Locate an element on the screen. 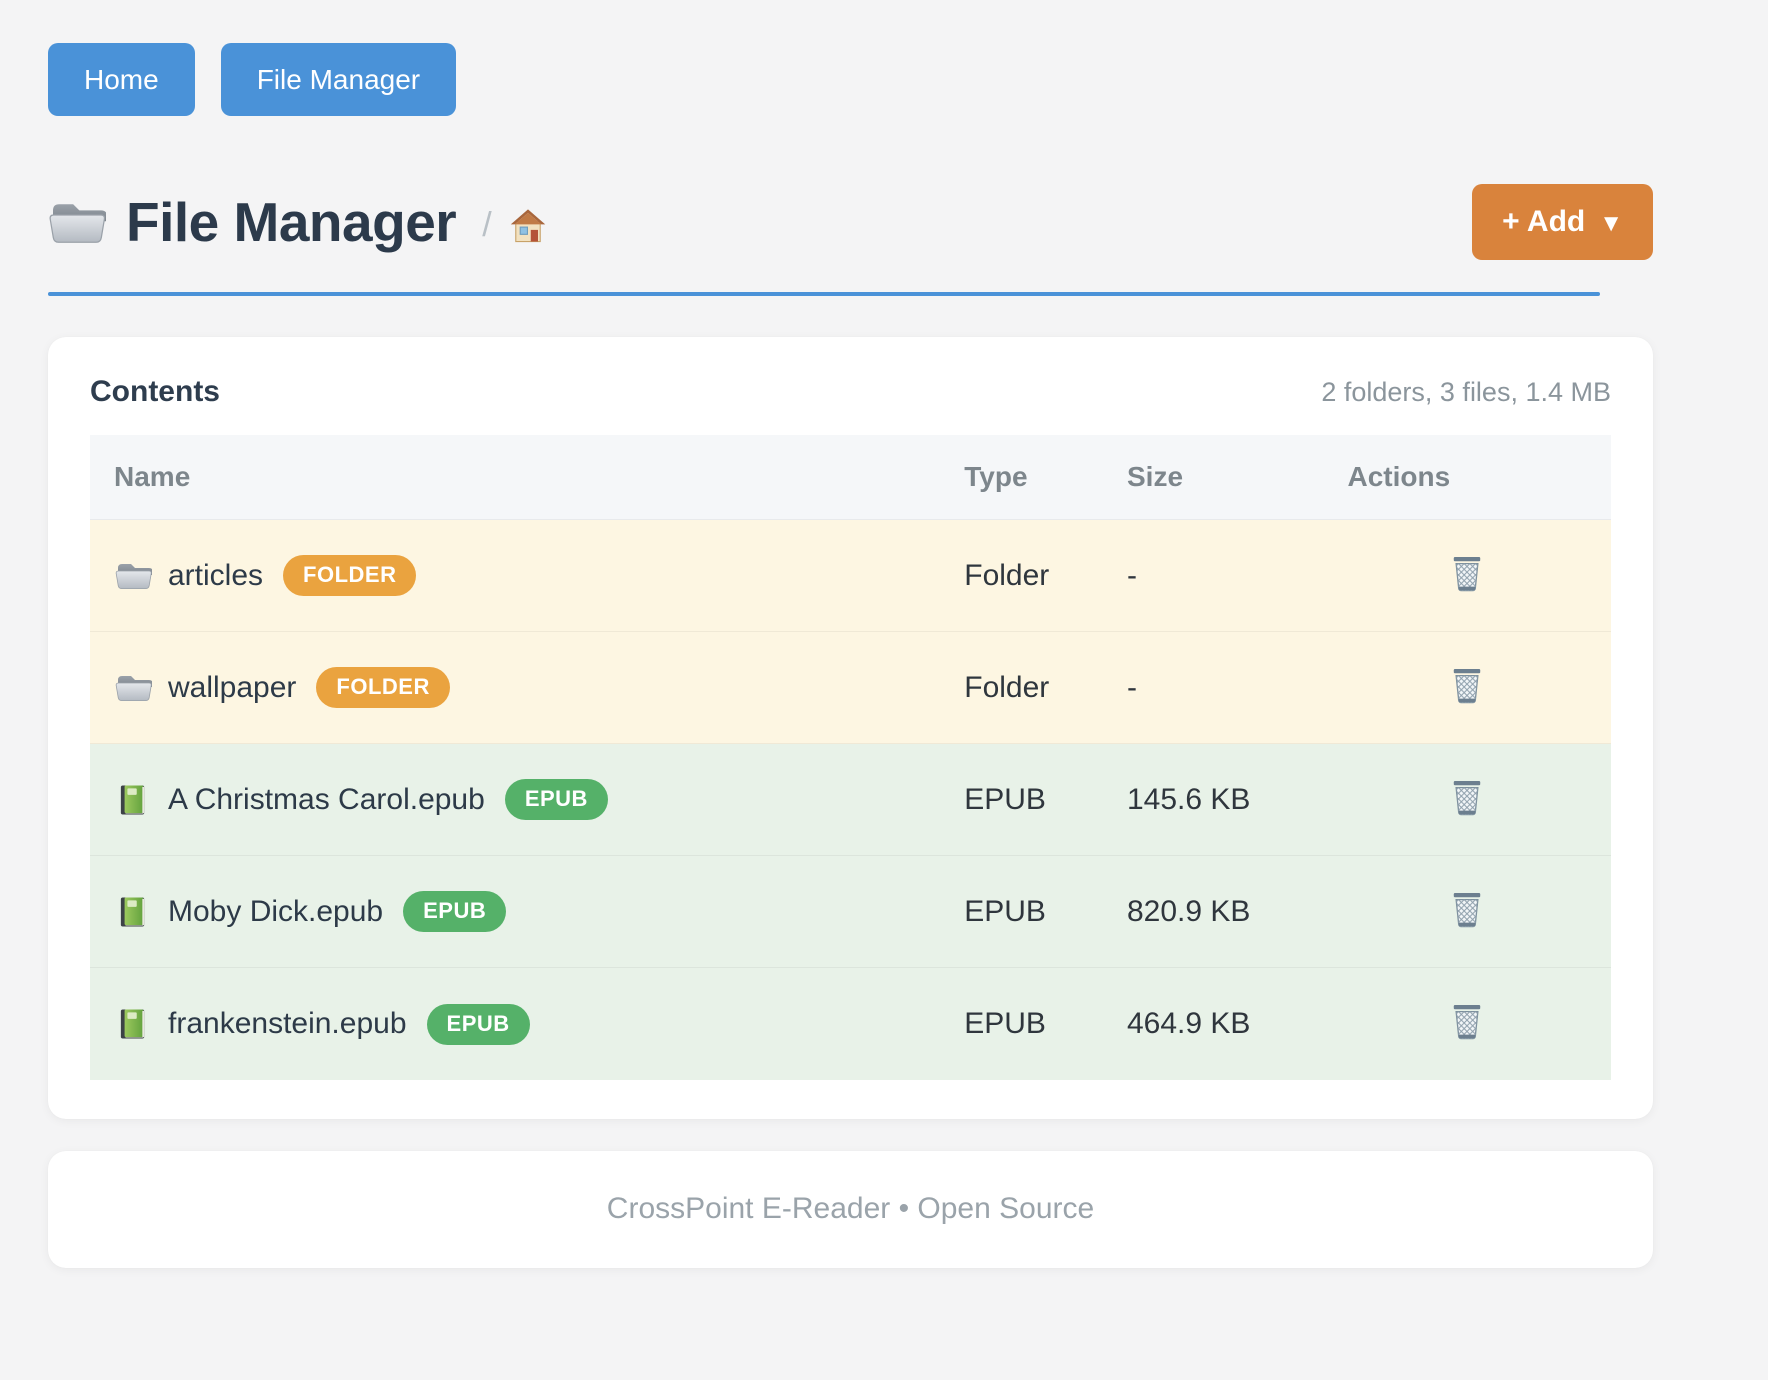  table-header-row: Name Type Size Actions is located at coordinates (850, 477).